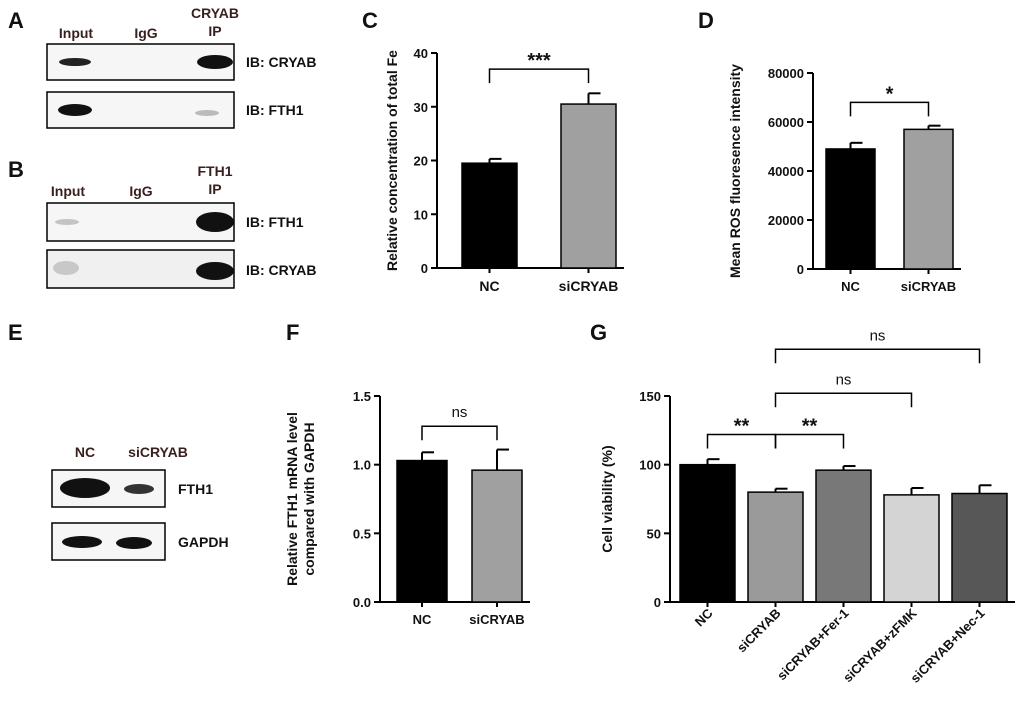 Image resolution: width=1020 pixels, height=710 pixels. Describe the element at coordinates (275, 222) in the screenshot. I see `blot-b-ib-top: IB: FTH1` at that location.